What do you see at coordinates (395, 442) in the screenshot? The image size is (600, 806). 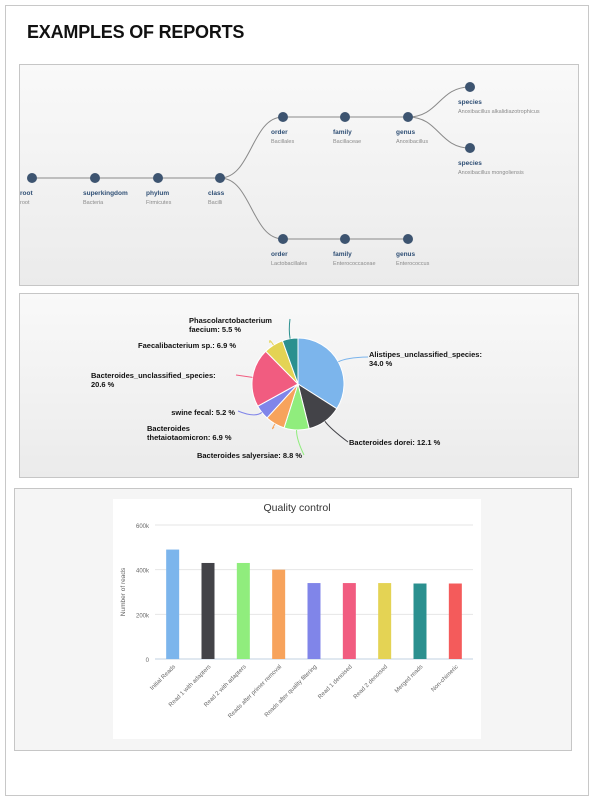 I see `pie-data-label: Bacteroides dorei: 12.1 %` at bounding box center [395, 442].